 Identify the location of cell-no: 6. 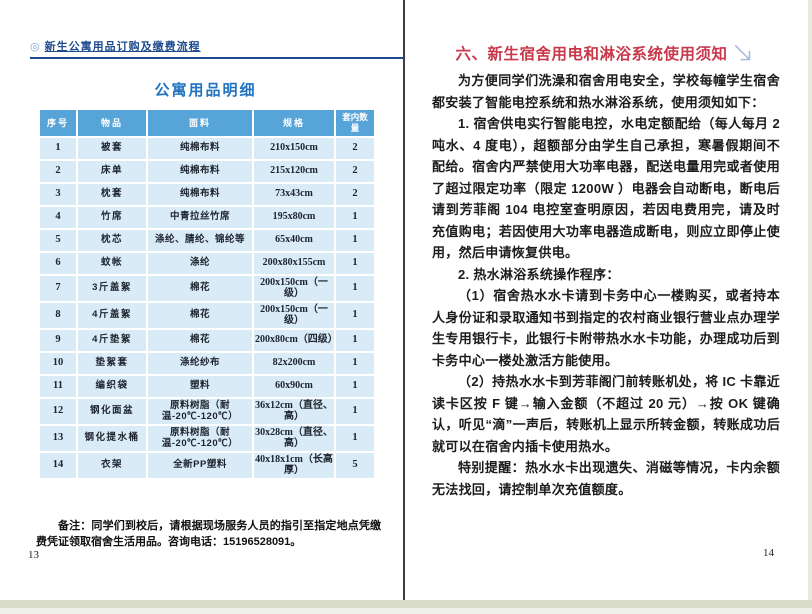
(58, 263).